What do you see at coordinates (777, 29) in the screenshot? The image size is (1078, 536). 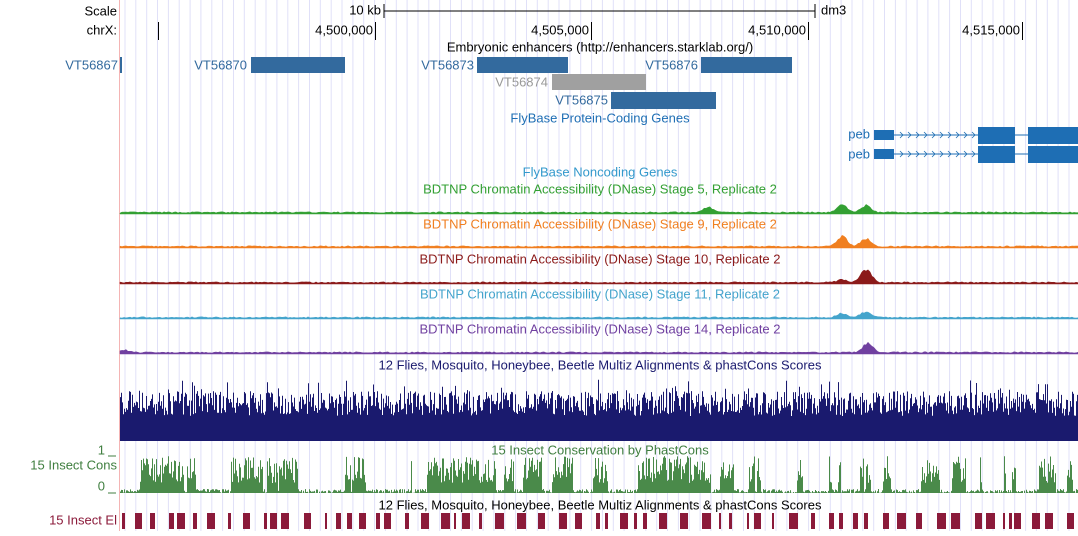 I see `position: 4,510,000` at bounding box center [777, 29].